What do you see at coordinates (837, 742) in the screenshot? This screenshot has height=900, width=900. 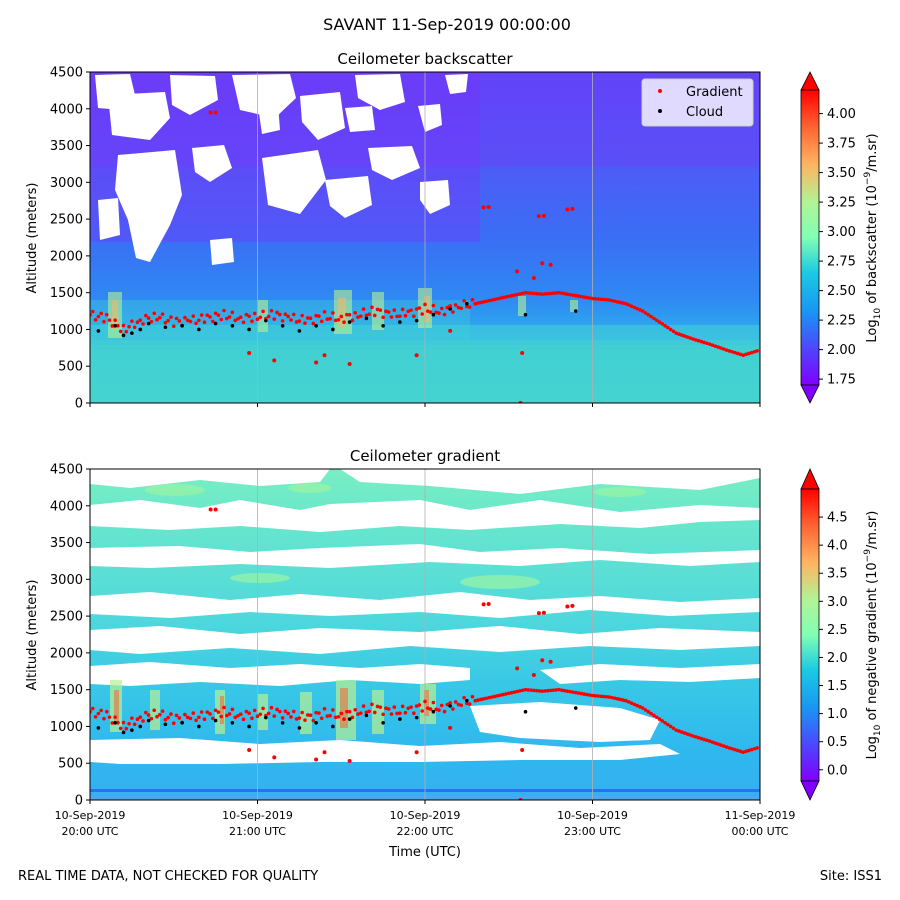 I see `gradient-colorbar-tick-label: 0.5` at bounding box center [837, 742].